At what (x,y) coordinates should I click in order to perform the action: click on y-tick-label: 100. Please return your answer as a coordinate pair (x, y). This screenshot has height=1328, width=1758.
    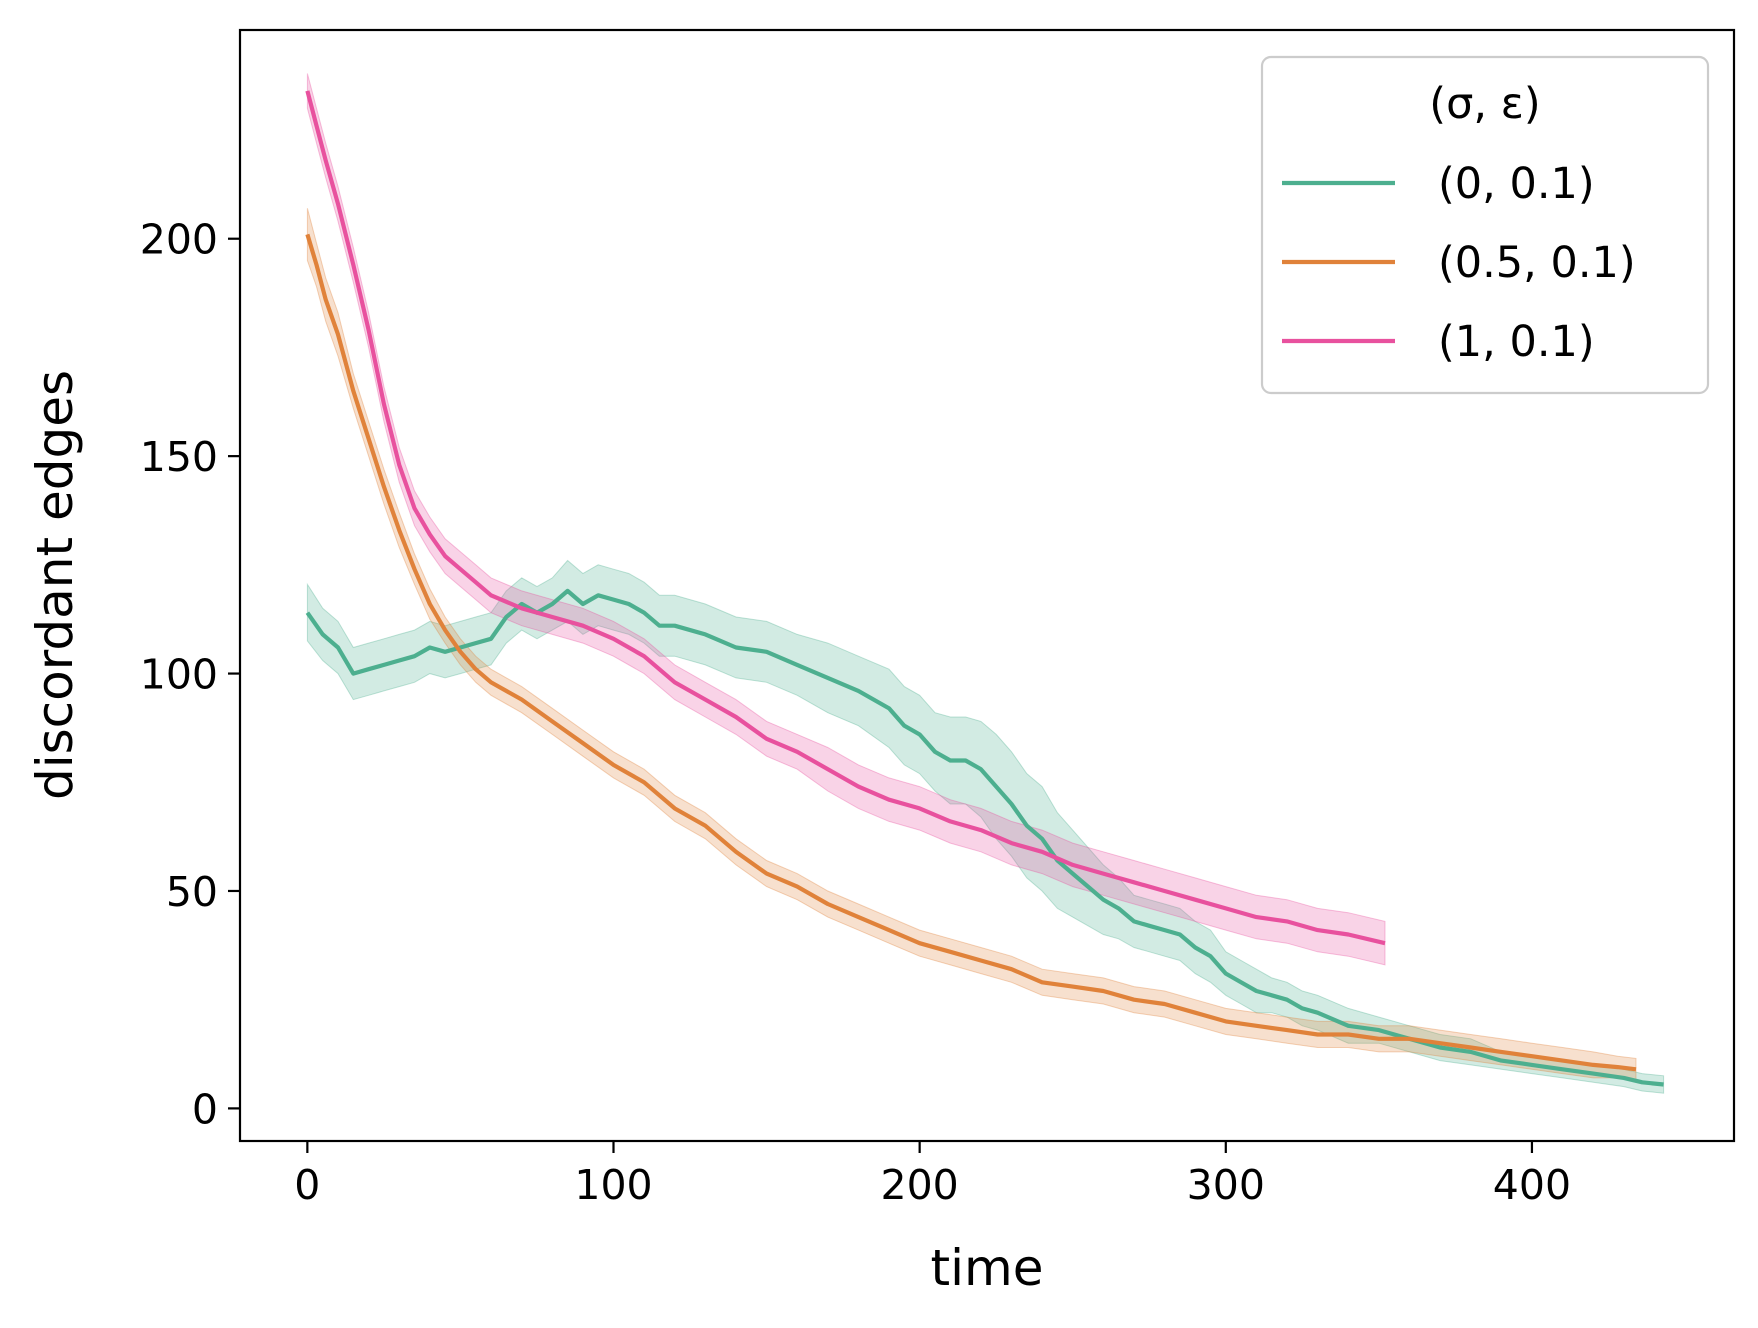
    Looking at the image, I should click on (179, 675).